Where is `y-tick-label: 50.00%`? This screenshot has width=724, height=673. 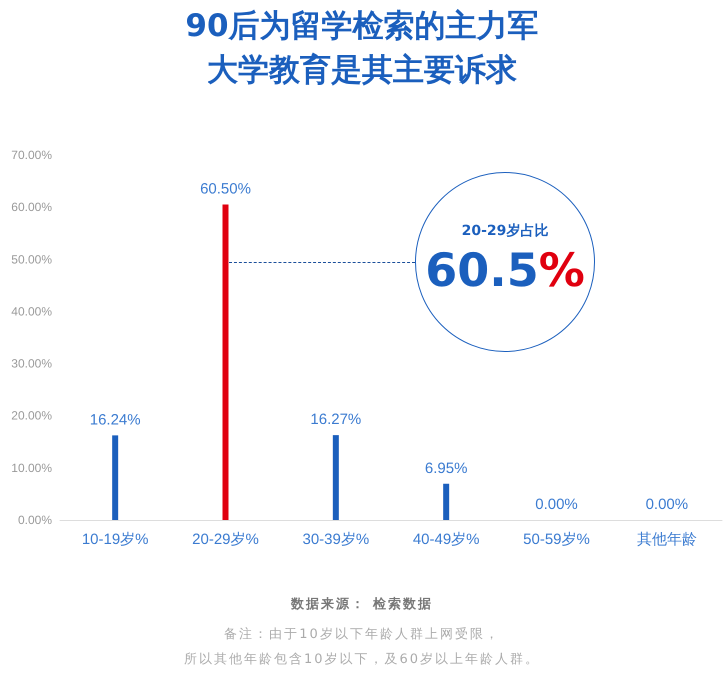
y-tick-label: 50.00% is located at coordinates (31, 259).